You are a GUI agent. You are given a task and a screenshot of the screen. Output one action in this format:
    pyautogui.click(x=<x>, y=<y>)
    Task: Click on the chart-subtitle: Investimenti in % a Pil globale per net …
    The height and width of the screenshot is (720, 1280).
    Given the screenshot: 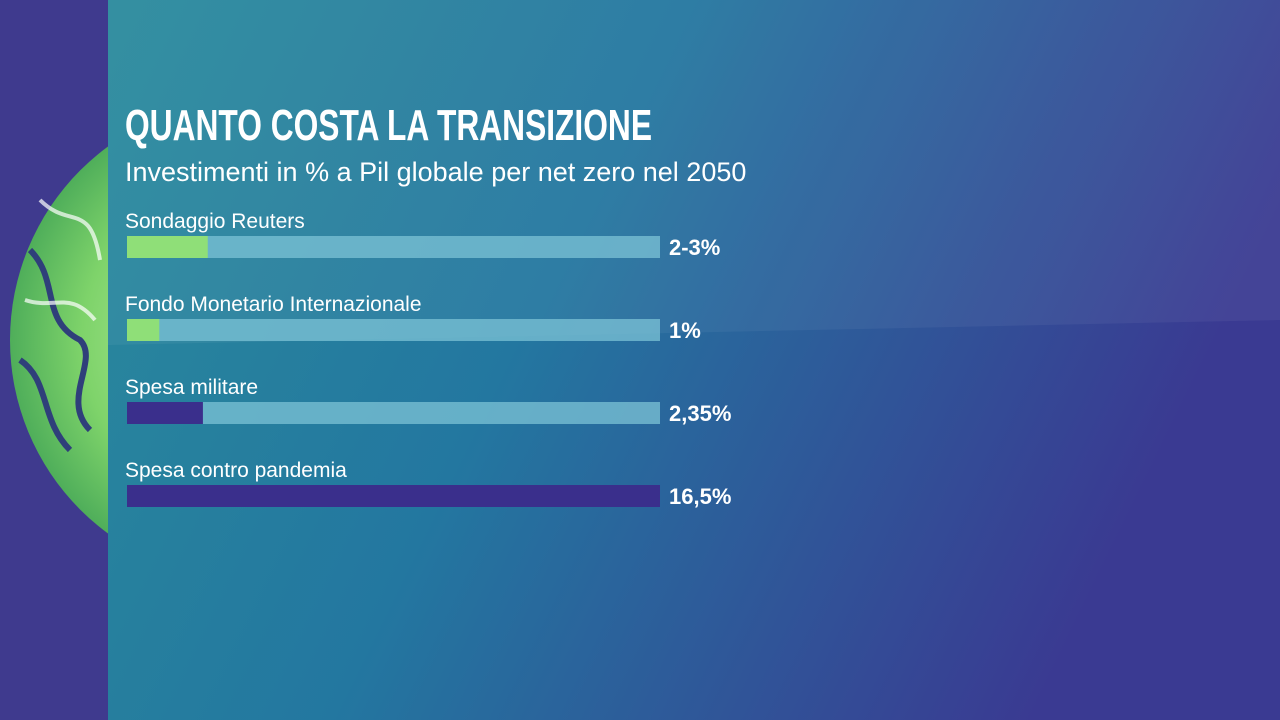 What is the action you would take?
    pyautogui.click(x=435, y=172)
    